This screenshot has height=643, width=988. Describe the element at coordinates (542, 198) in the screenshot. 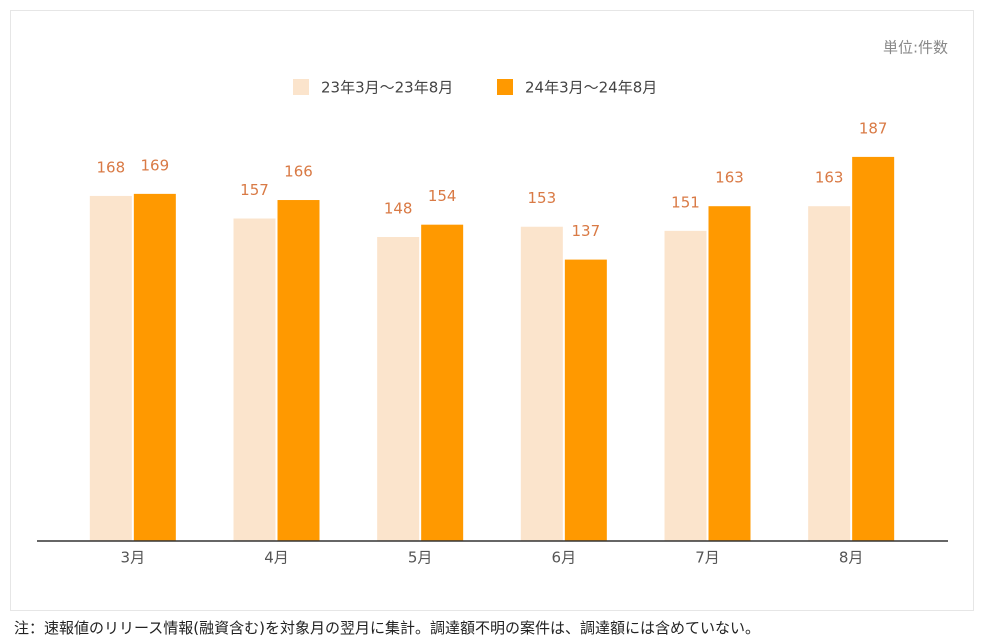

I see `value-label: 153` at that location.